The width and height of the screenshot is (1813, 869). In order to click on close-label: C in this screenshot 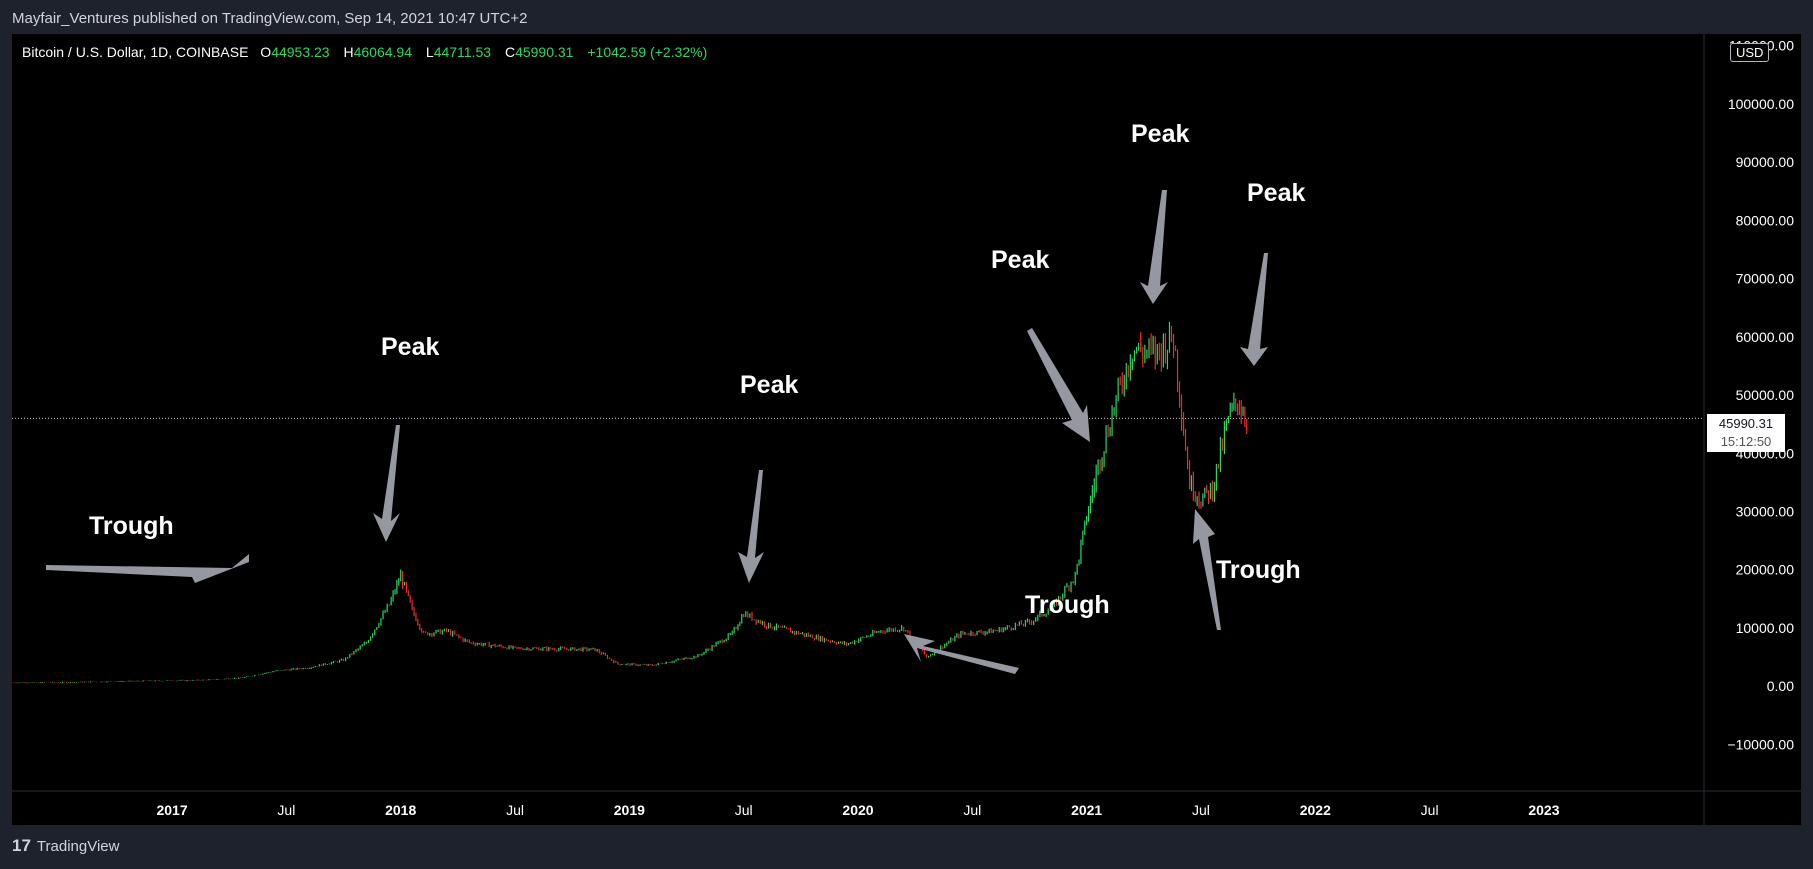, I will do `click(510, 52)`.